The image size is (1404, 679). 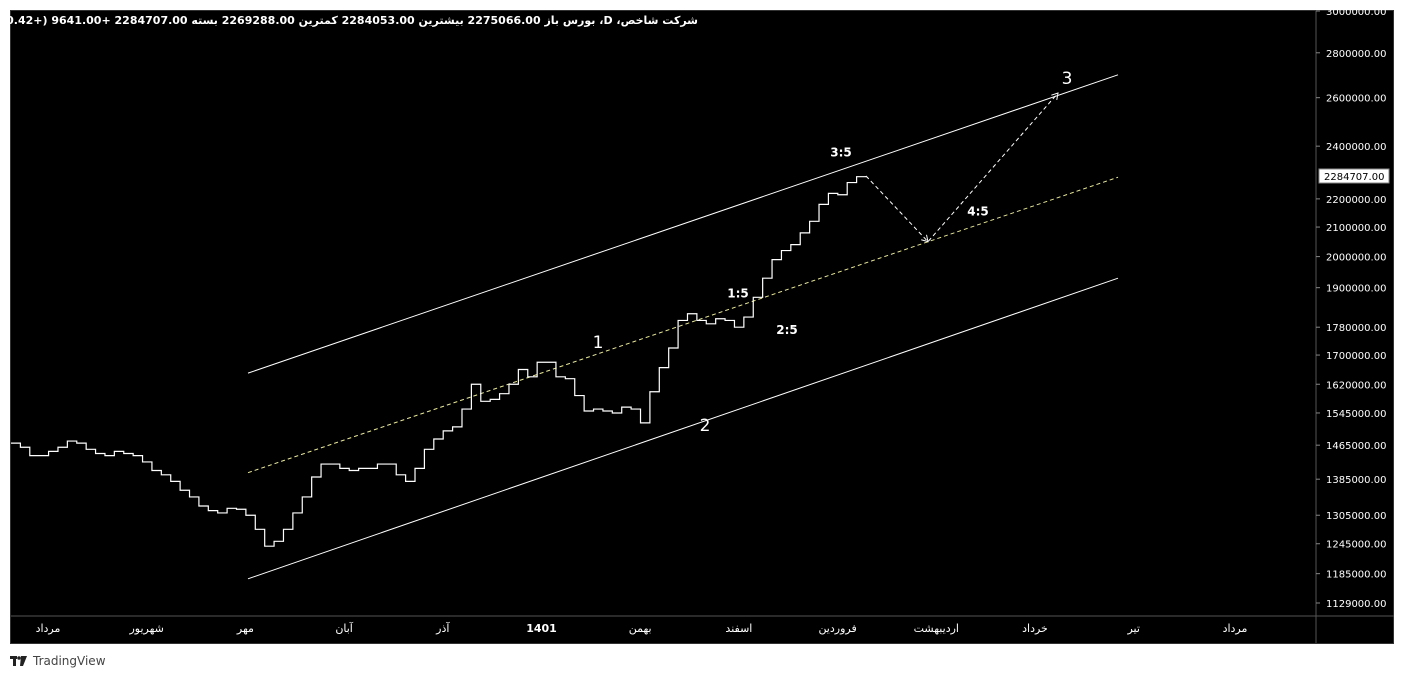 I want to click on x-tick-label: اسفند, so click(x=738, y=628).